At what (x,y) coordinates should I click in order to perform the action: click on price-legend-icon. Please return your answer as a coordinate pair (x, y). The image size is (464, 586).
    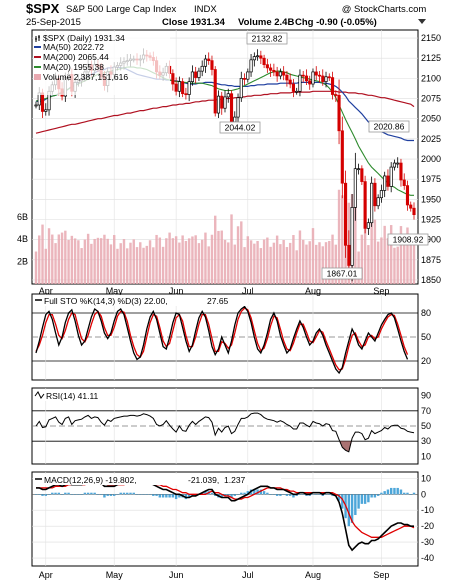
    Looking at the image, I should click on (37, 38).